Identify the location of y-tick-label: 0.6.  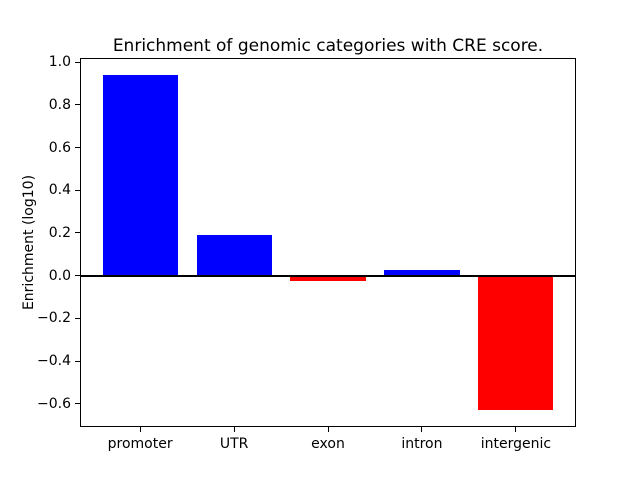
(59, 147).